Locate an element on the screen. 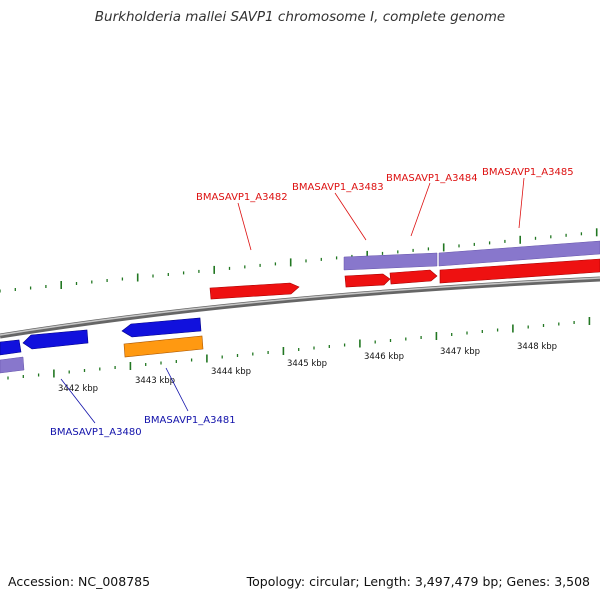 The height and width of the screenshot is (600, 600). outer-tick-ring is located at coordinates (299, 260).